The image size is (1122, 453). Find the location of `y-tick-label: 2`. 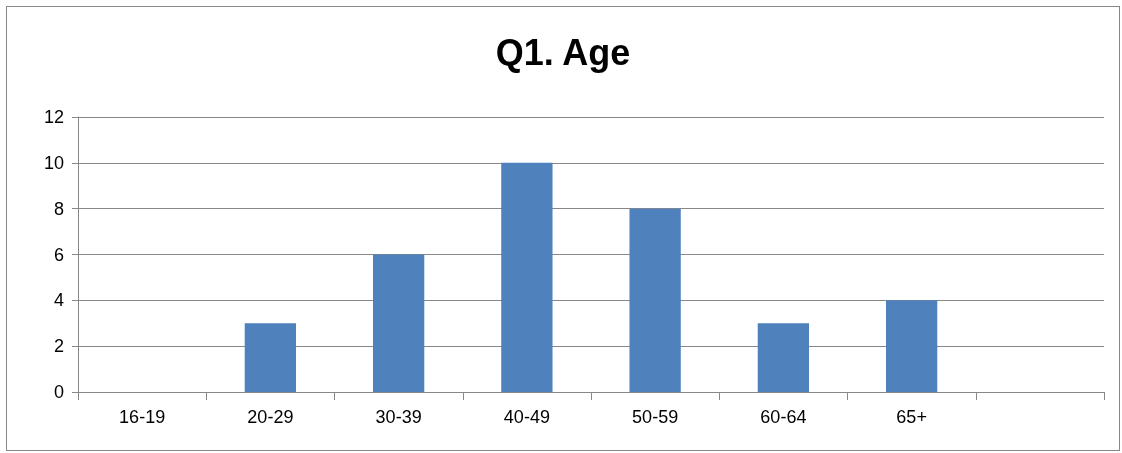

y-tick-label: 2 is located at coordinates (58, 346).